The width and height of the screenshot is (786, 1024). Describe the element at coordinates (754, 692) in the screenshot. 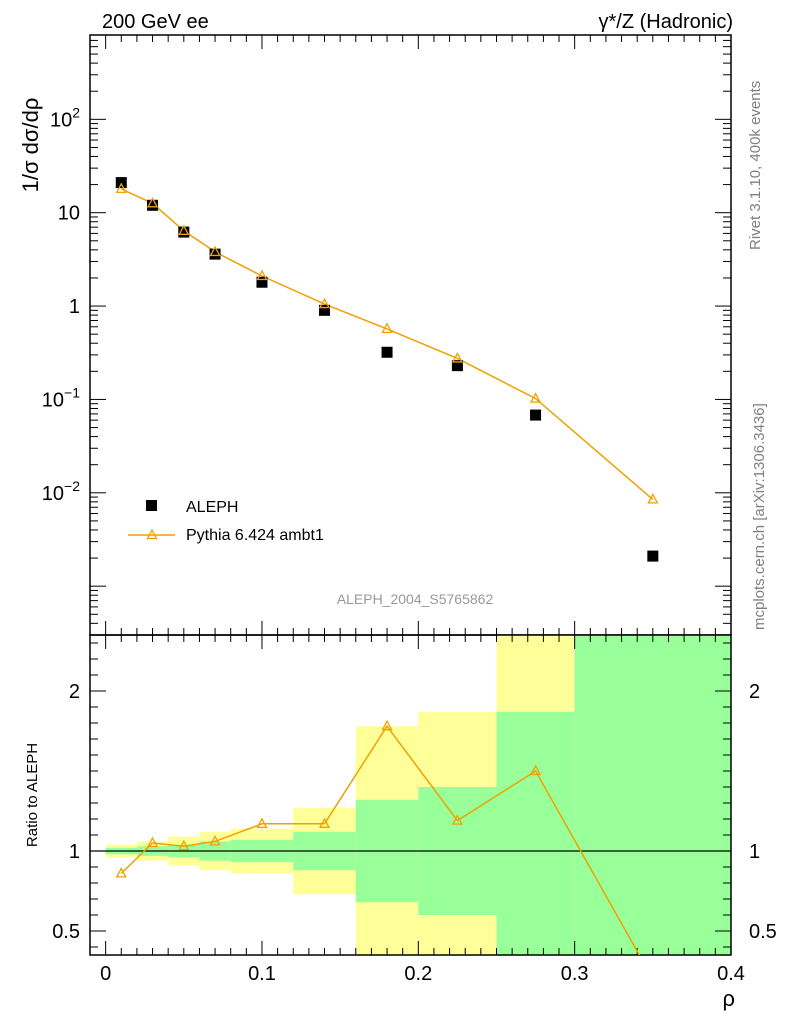

I see `ratio-y-tick-label-right: 2` at that location.